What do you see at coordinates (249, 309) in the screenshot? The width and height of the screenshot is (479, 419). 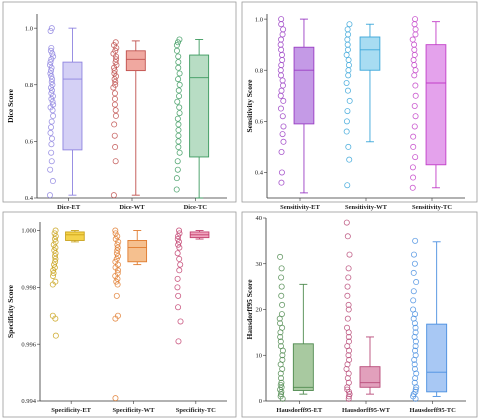 I see `y-axis-title: Hausdorff95 Score` at bounding box center [249, 309].